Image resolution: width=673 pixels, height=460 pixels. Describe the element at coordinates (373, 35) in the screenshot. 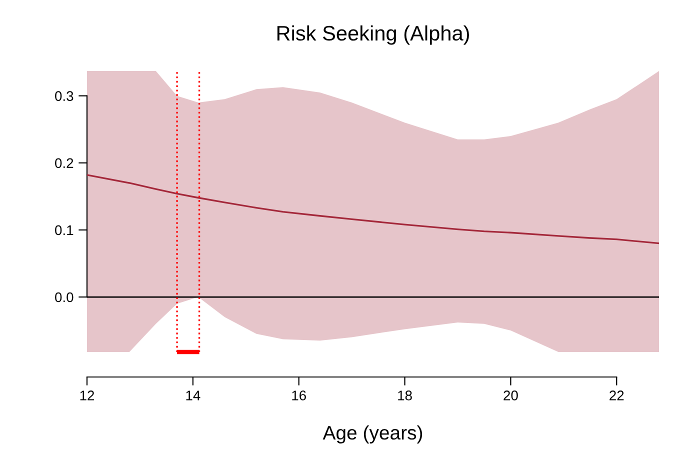

I see `chart-title: Risk Seeking (Alpha)` at that location.